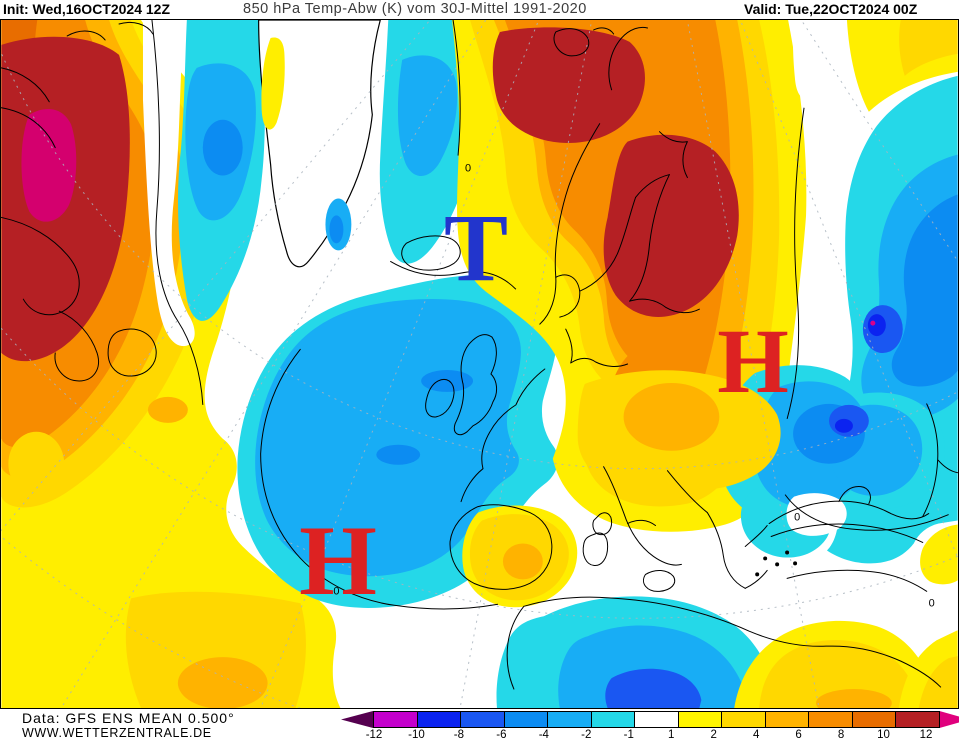 The width and height of the screenshot is (959, 741). What do you see at coordinates (357, 719) in the screenshot?
I see `colorbar-below-arrow` at bounding box center [357, 719].